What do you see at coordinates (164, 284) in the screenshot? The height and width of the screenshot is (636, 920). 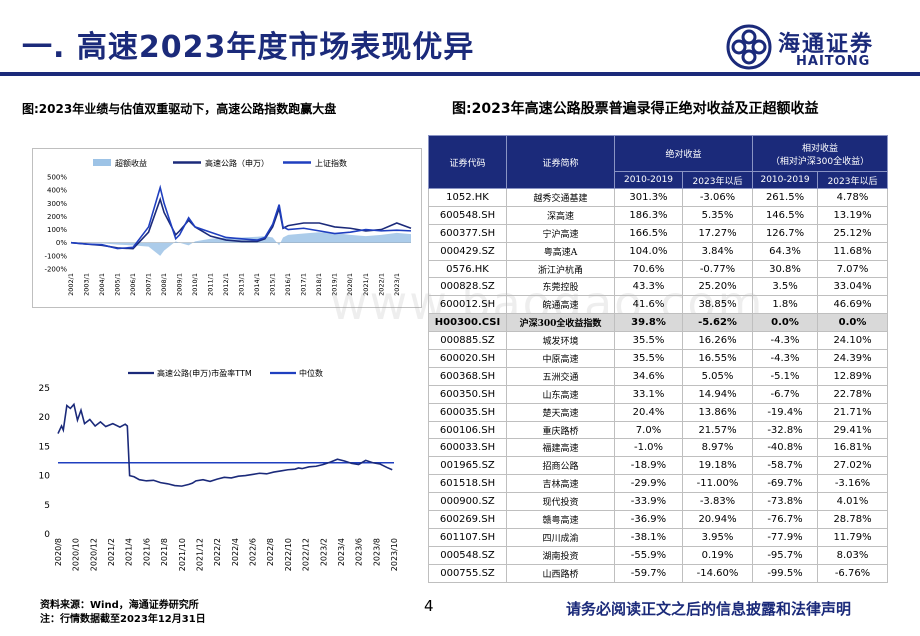 I see `x-tick-label: 2008/1` at bounding box center [164, 284].